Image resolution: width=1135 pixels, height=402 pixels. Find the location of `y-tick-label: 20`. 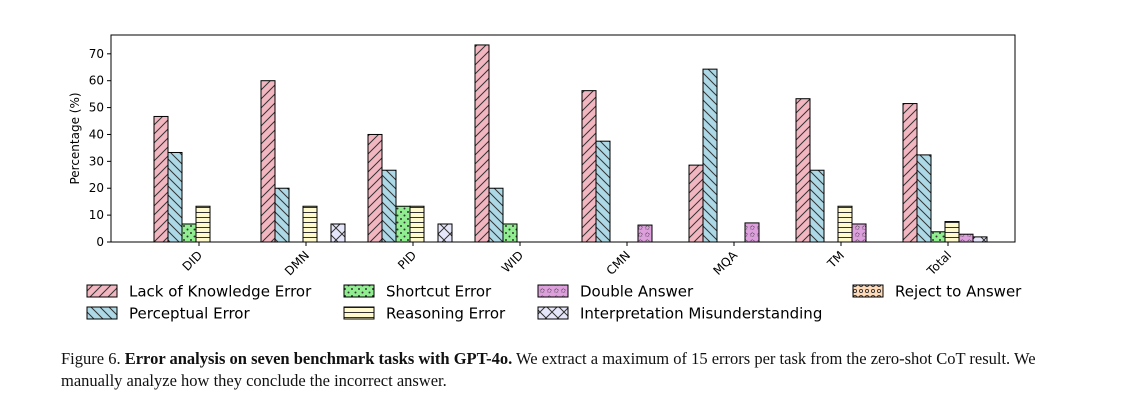

y-tick-label: 20 is located at coordinates (96, 188).